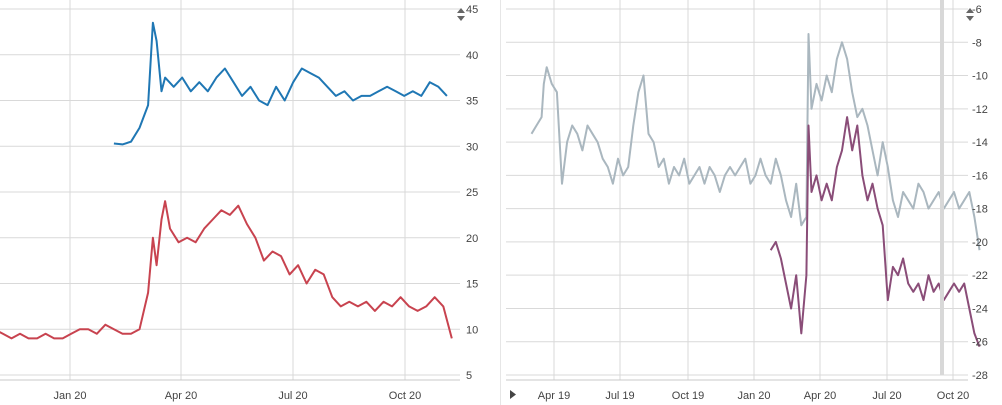 The height and width of the screenshot is (405, 1002). I want to click on right-x-tick-label: Jul 19, so click(619, 396).